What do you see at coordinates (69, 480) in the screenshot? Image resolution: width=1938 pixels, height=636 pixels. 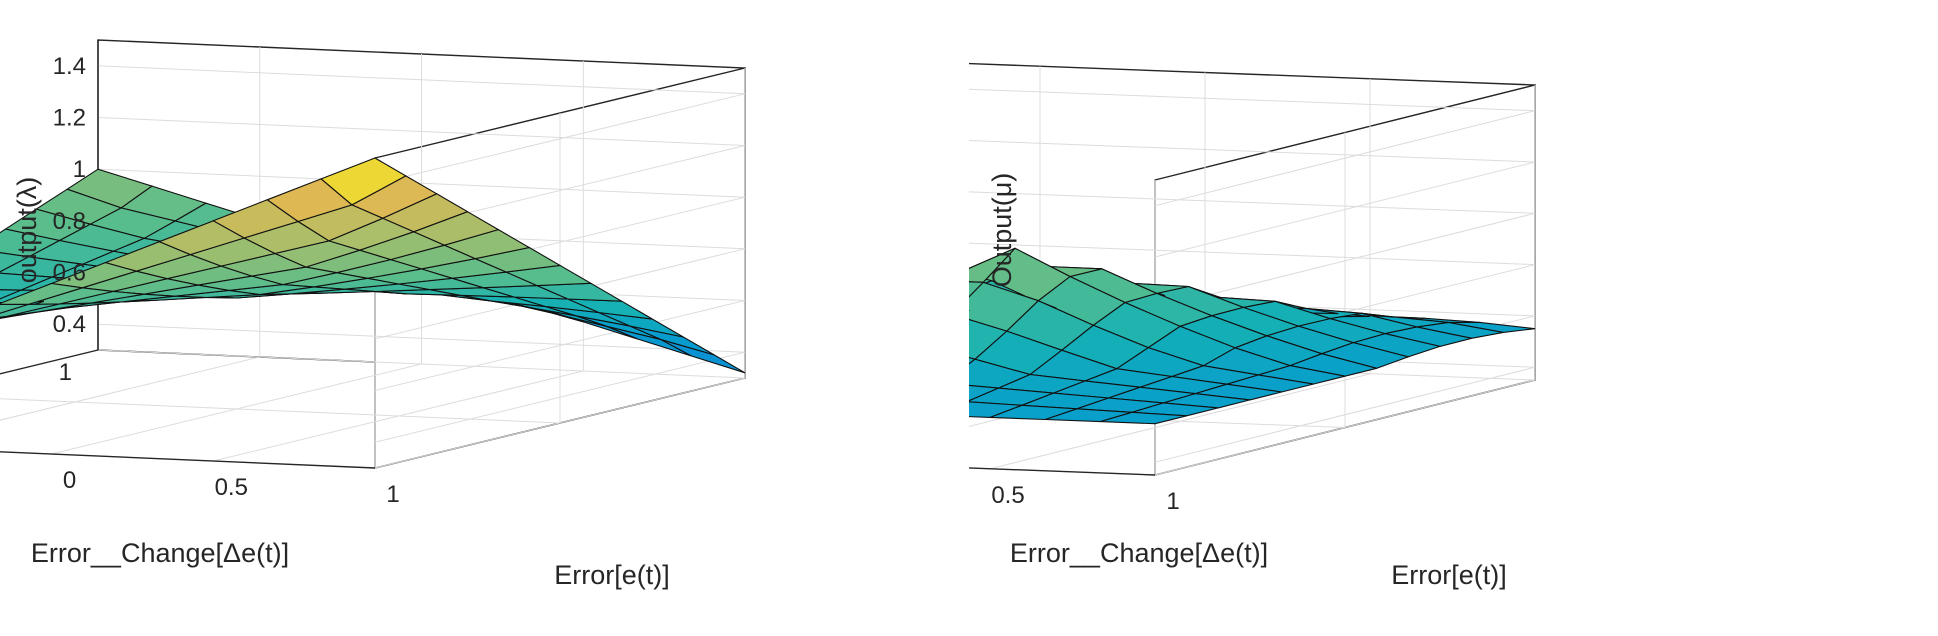 I see `x-tick-label: 0` at bounding box center [69, 480].